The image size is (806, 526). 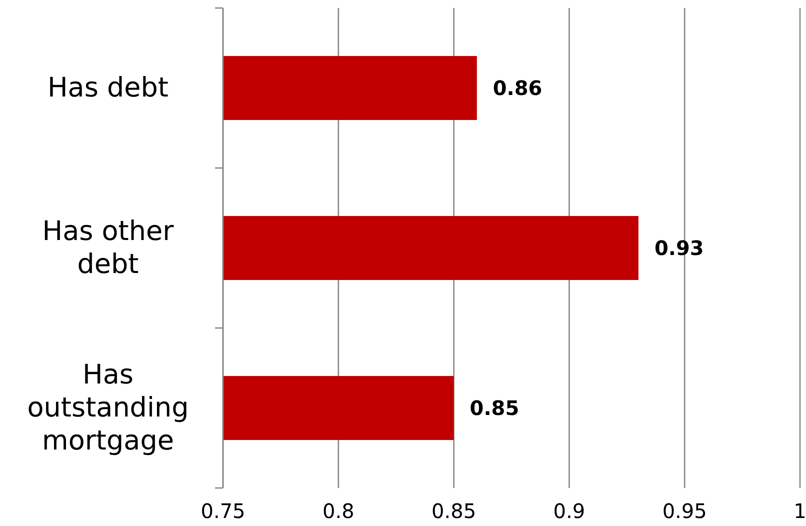 I want to click on x-tick-label: 1, so click(x=800, y=511).